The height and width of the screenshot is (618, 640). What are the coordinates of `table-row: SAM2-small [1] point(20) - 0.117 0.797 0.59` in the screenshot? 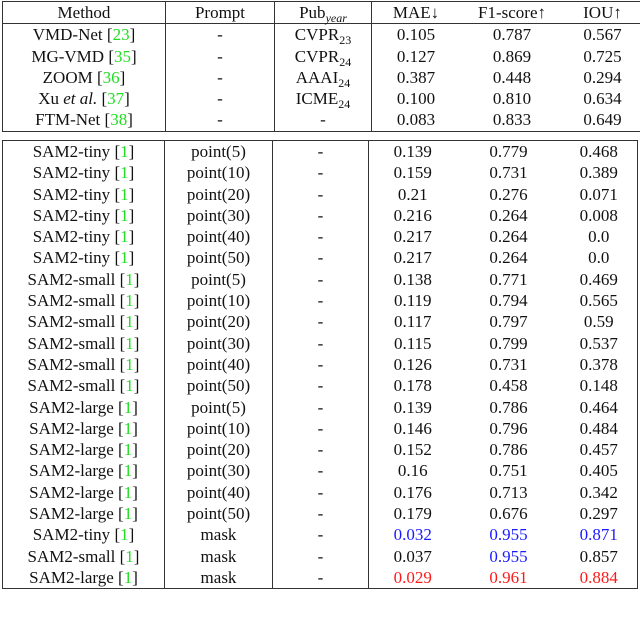 It's located at (320, 322).